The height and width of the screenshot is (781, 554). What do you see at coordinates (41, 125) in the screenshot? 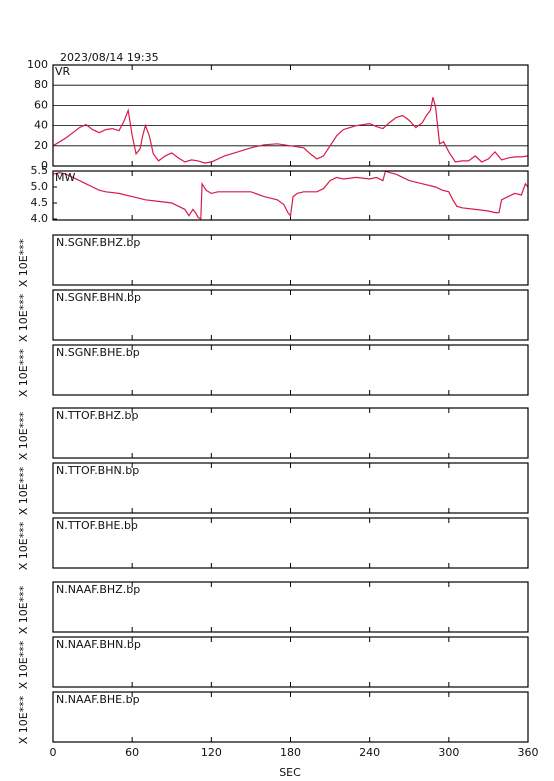
I see `y-tick-label: 40` at bounding box center [41, 125].